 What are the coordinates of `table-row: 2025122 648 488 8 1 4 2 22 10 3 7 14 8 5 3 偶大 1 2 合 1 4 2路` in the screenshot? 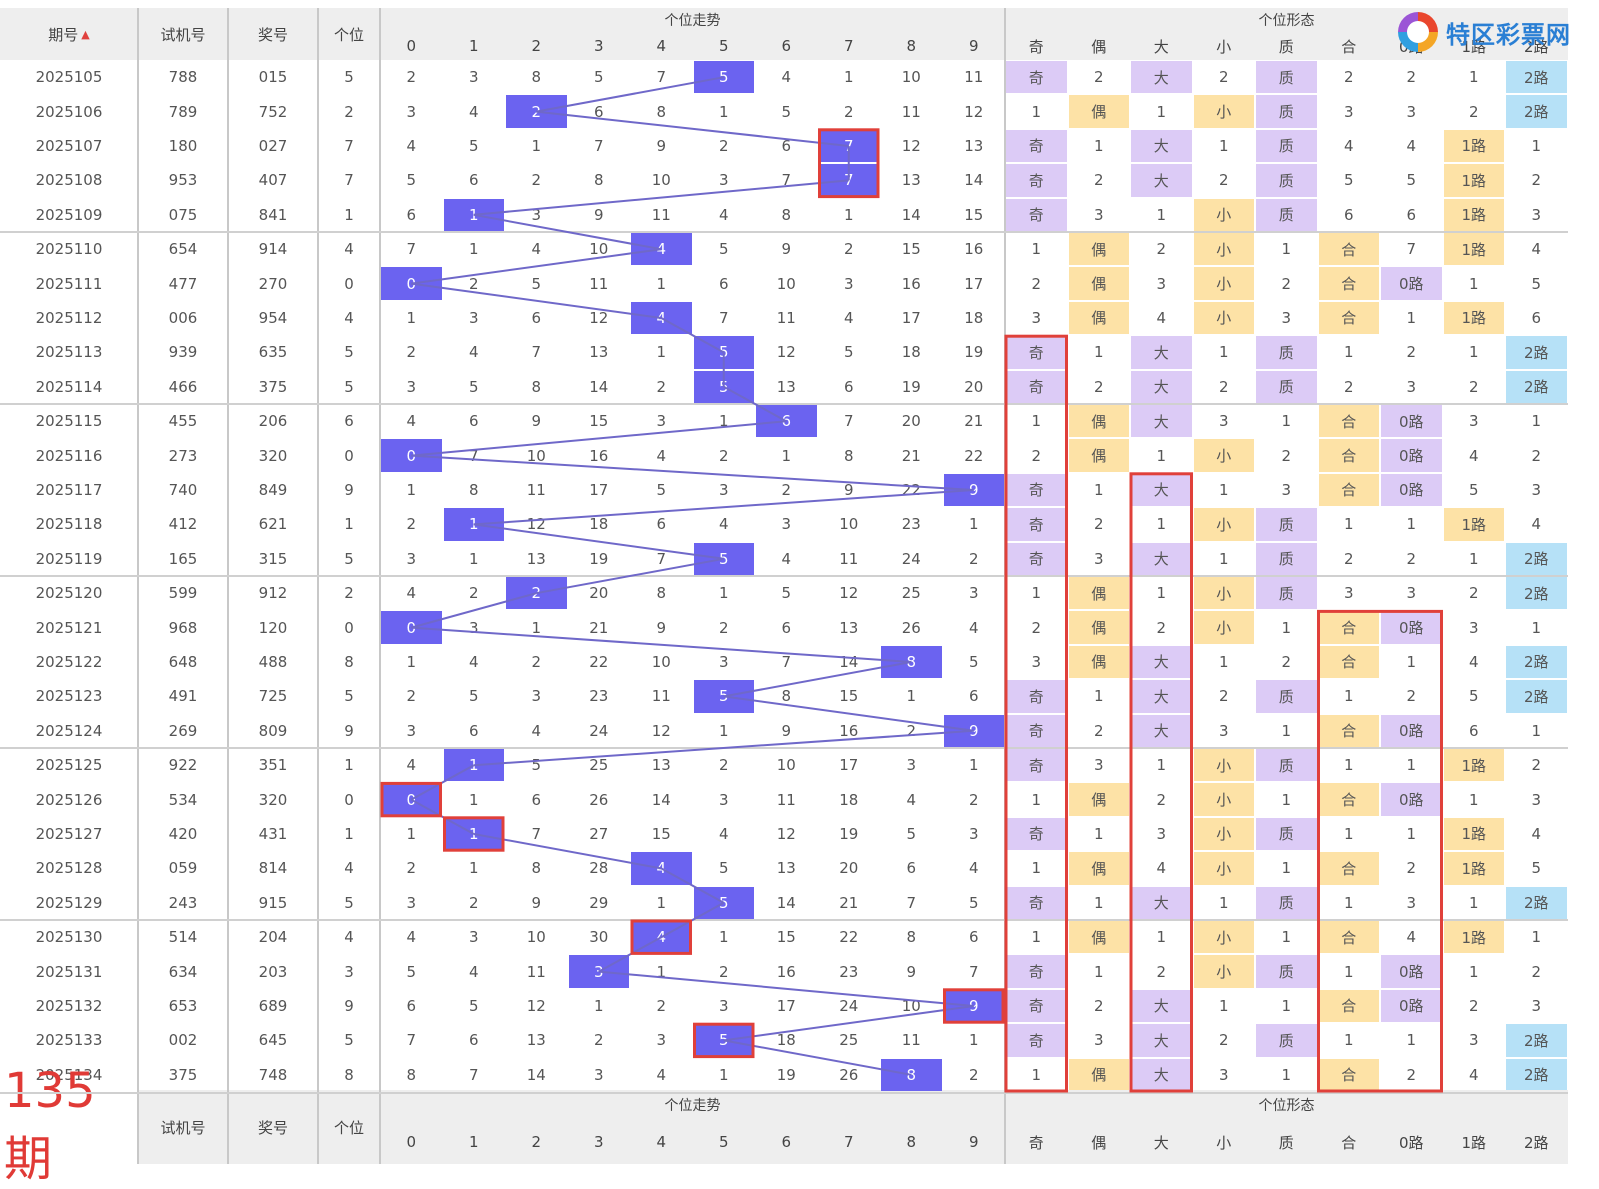 It's located at (784, 662).